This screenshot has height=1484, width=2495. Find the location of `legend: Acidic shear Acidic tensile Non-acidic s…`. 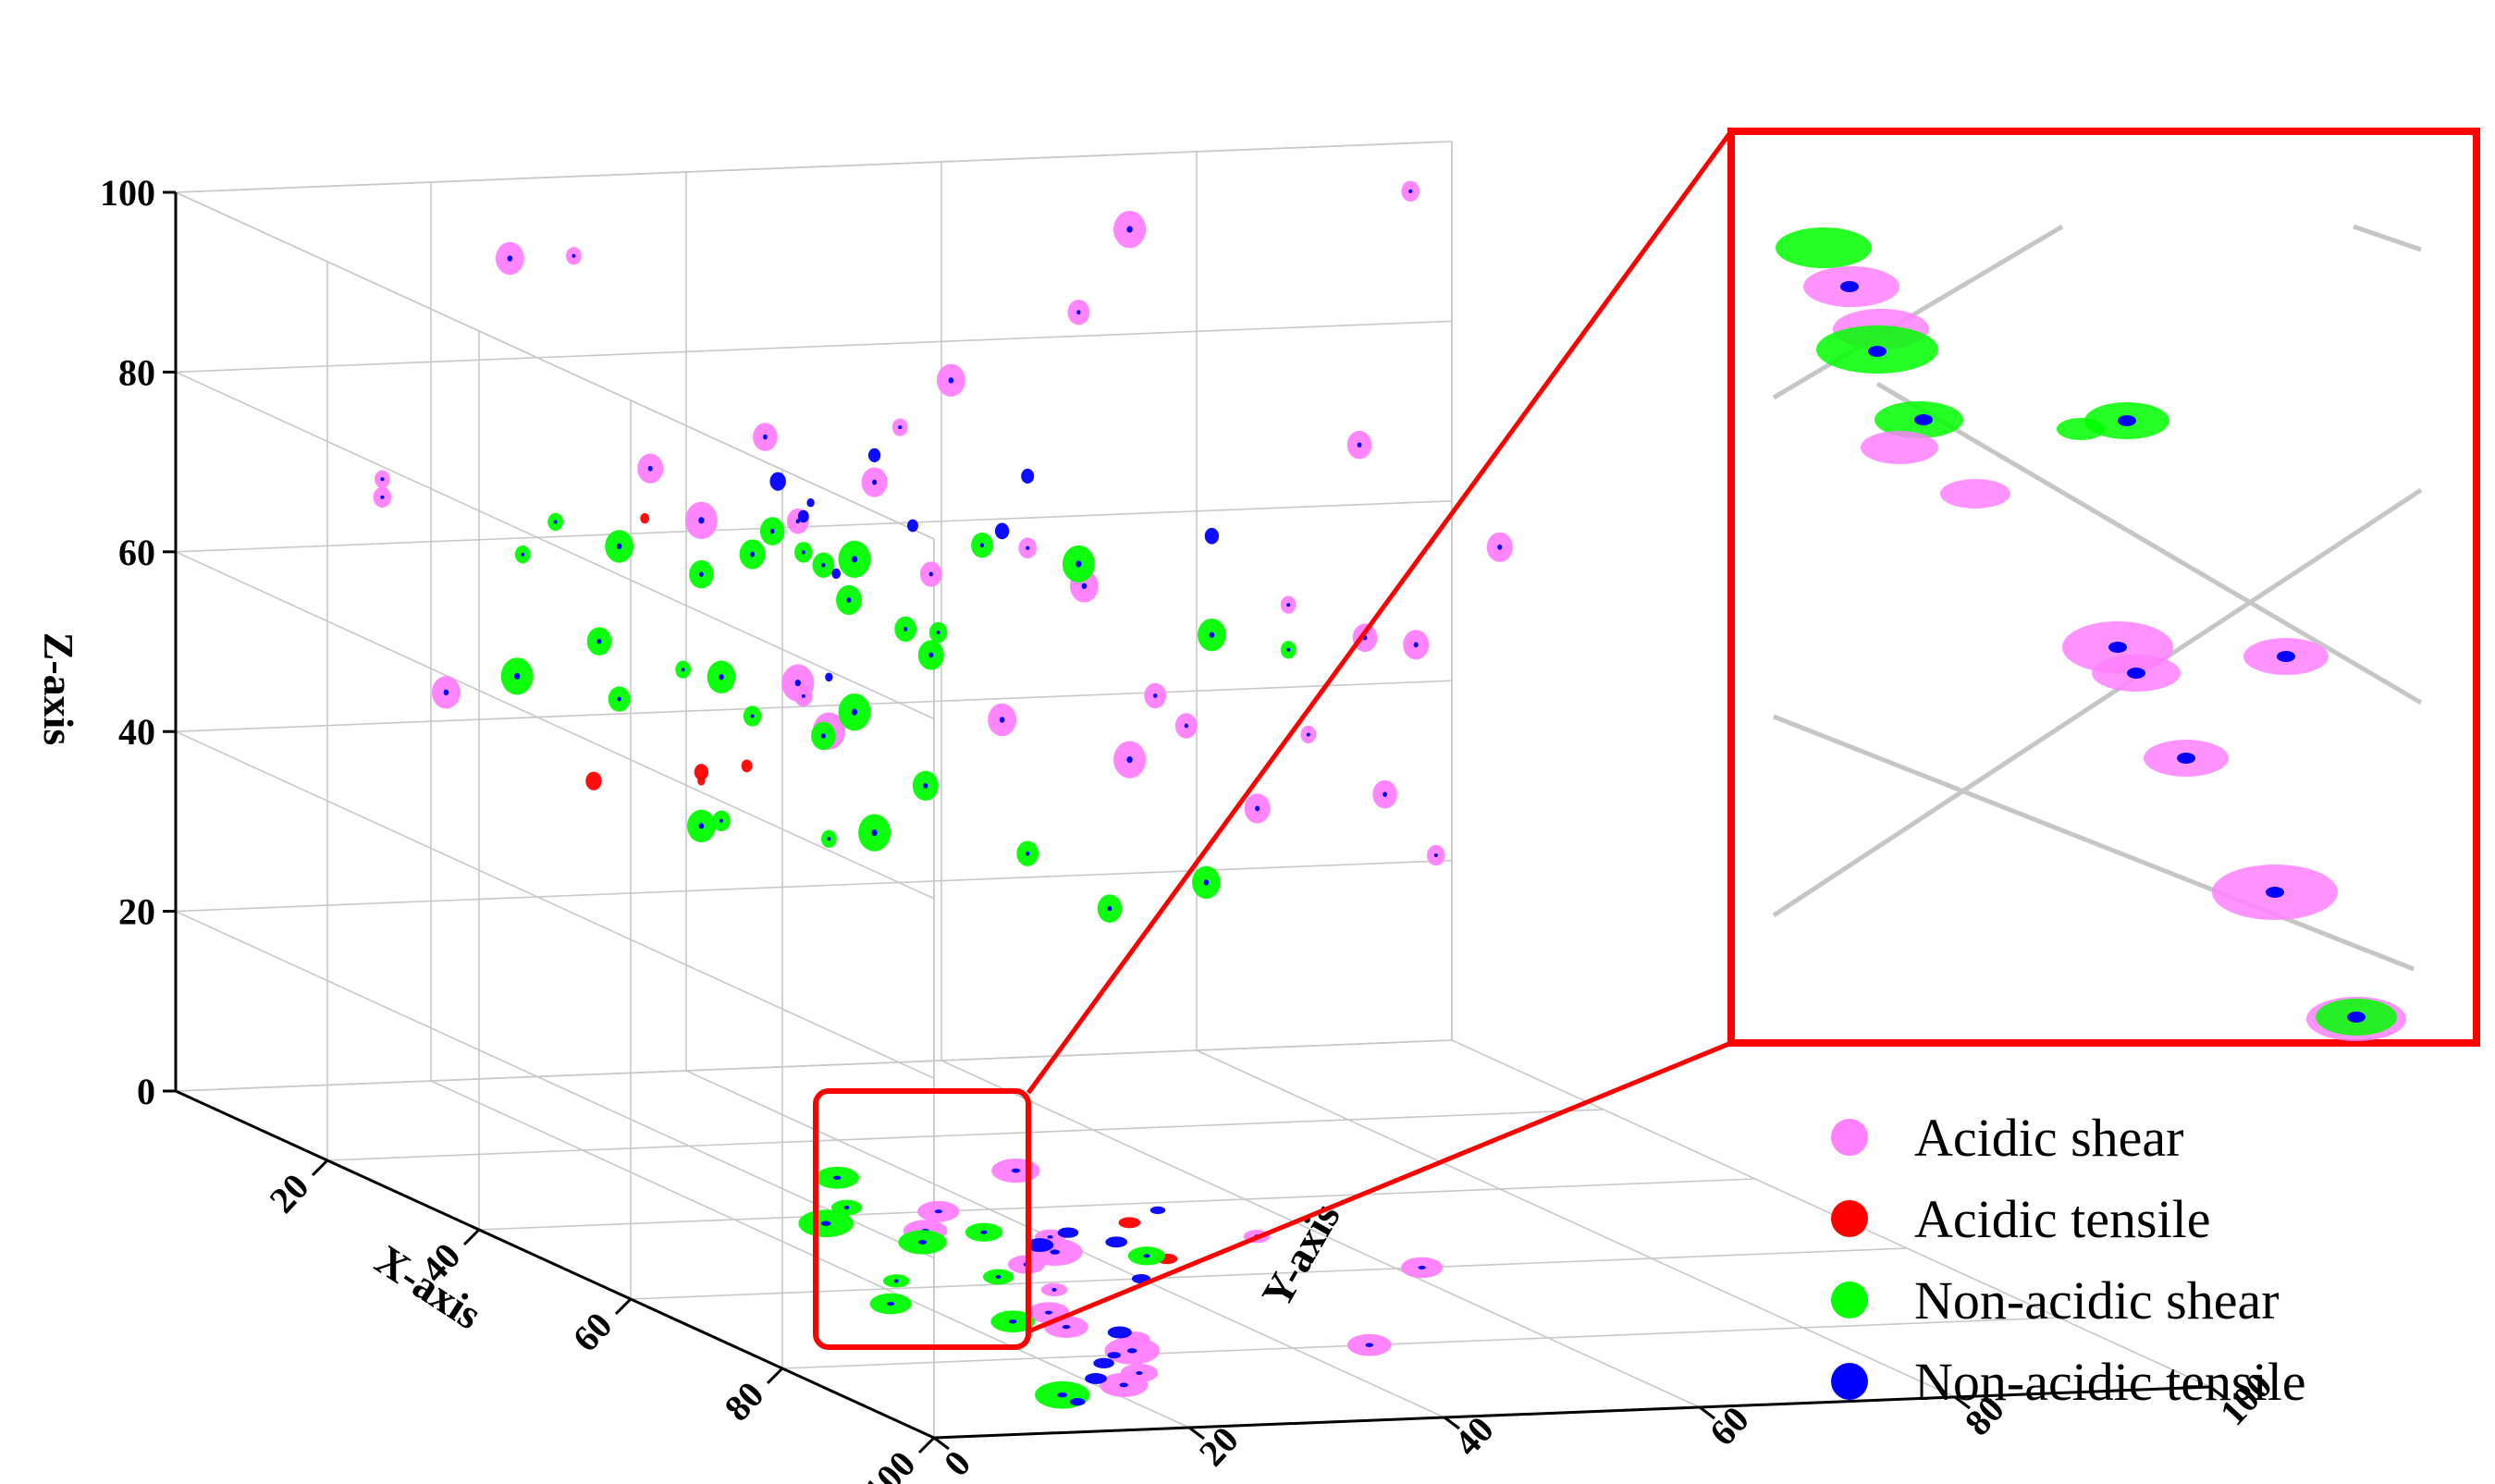

legend: Acidic shear Acidic tensile Non-acidic s… is located at coordinates (2068, 1260).